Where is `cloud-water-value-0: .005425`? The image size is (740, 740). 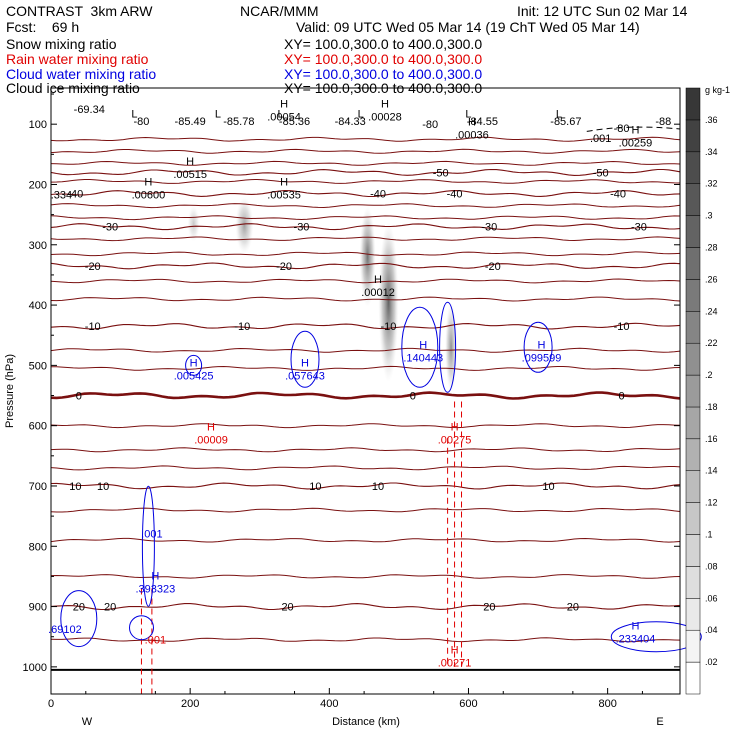
cloud-water-value-0: .005425 is located at coordinates (194, 377).